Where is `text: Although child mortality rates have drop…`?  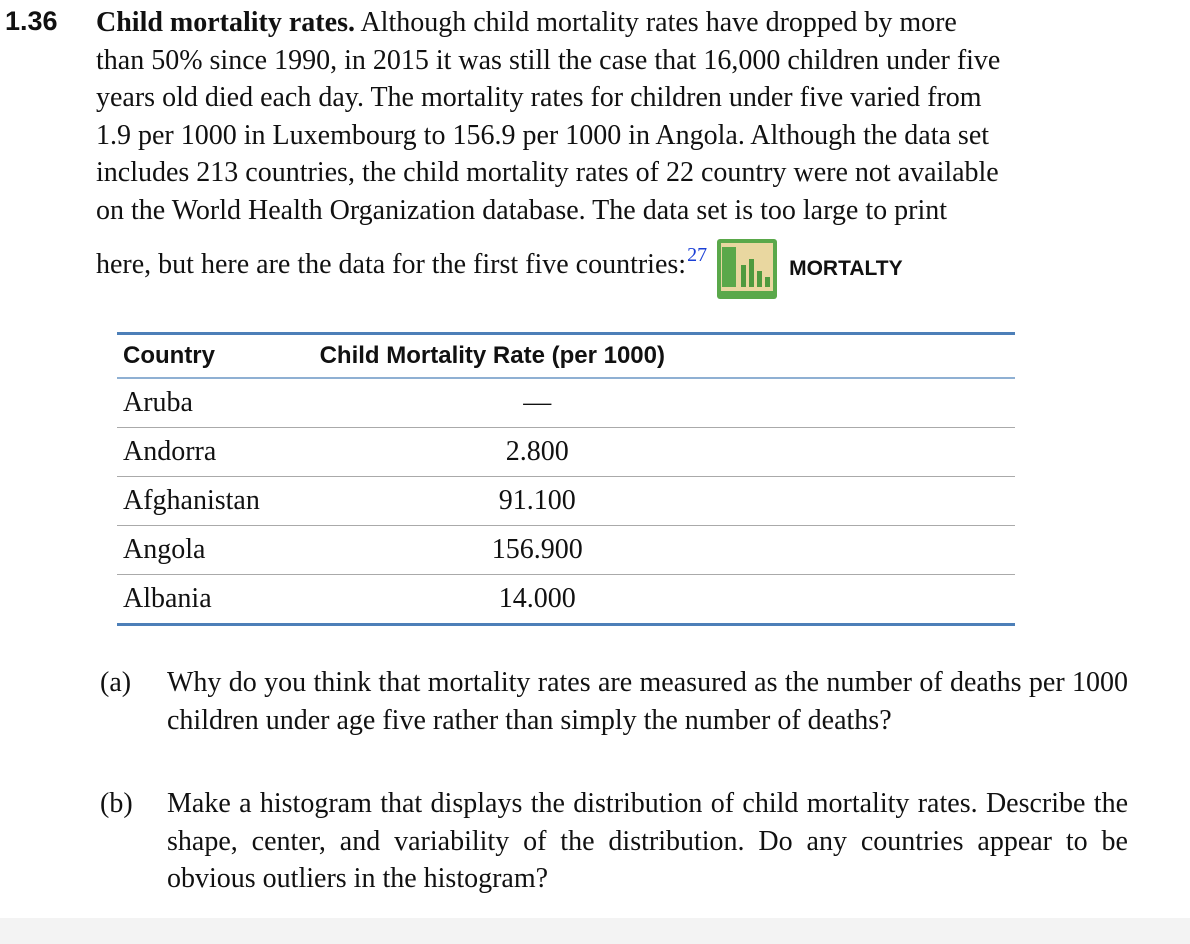 text: Although child mortality rates have drop… is located at coordinates (658, 22).